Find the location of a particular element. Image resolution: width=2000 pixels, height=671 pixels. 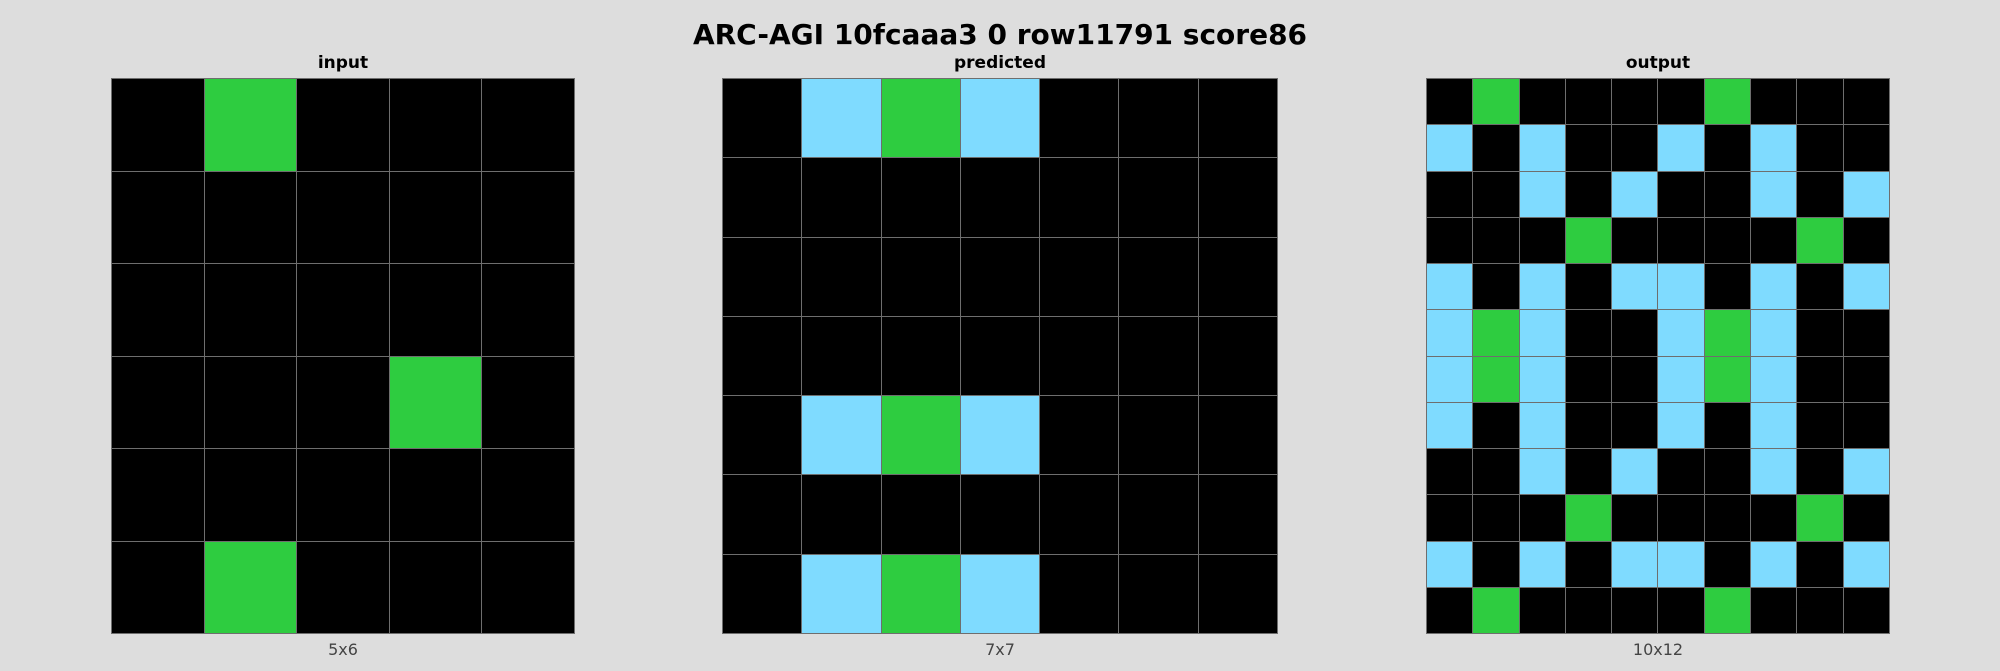

predicted-panel-title: predicted is located at coordinates (1000, 63).